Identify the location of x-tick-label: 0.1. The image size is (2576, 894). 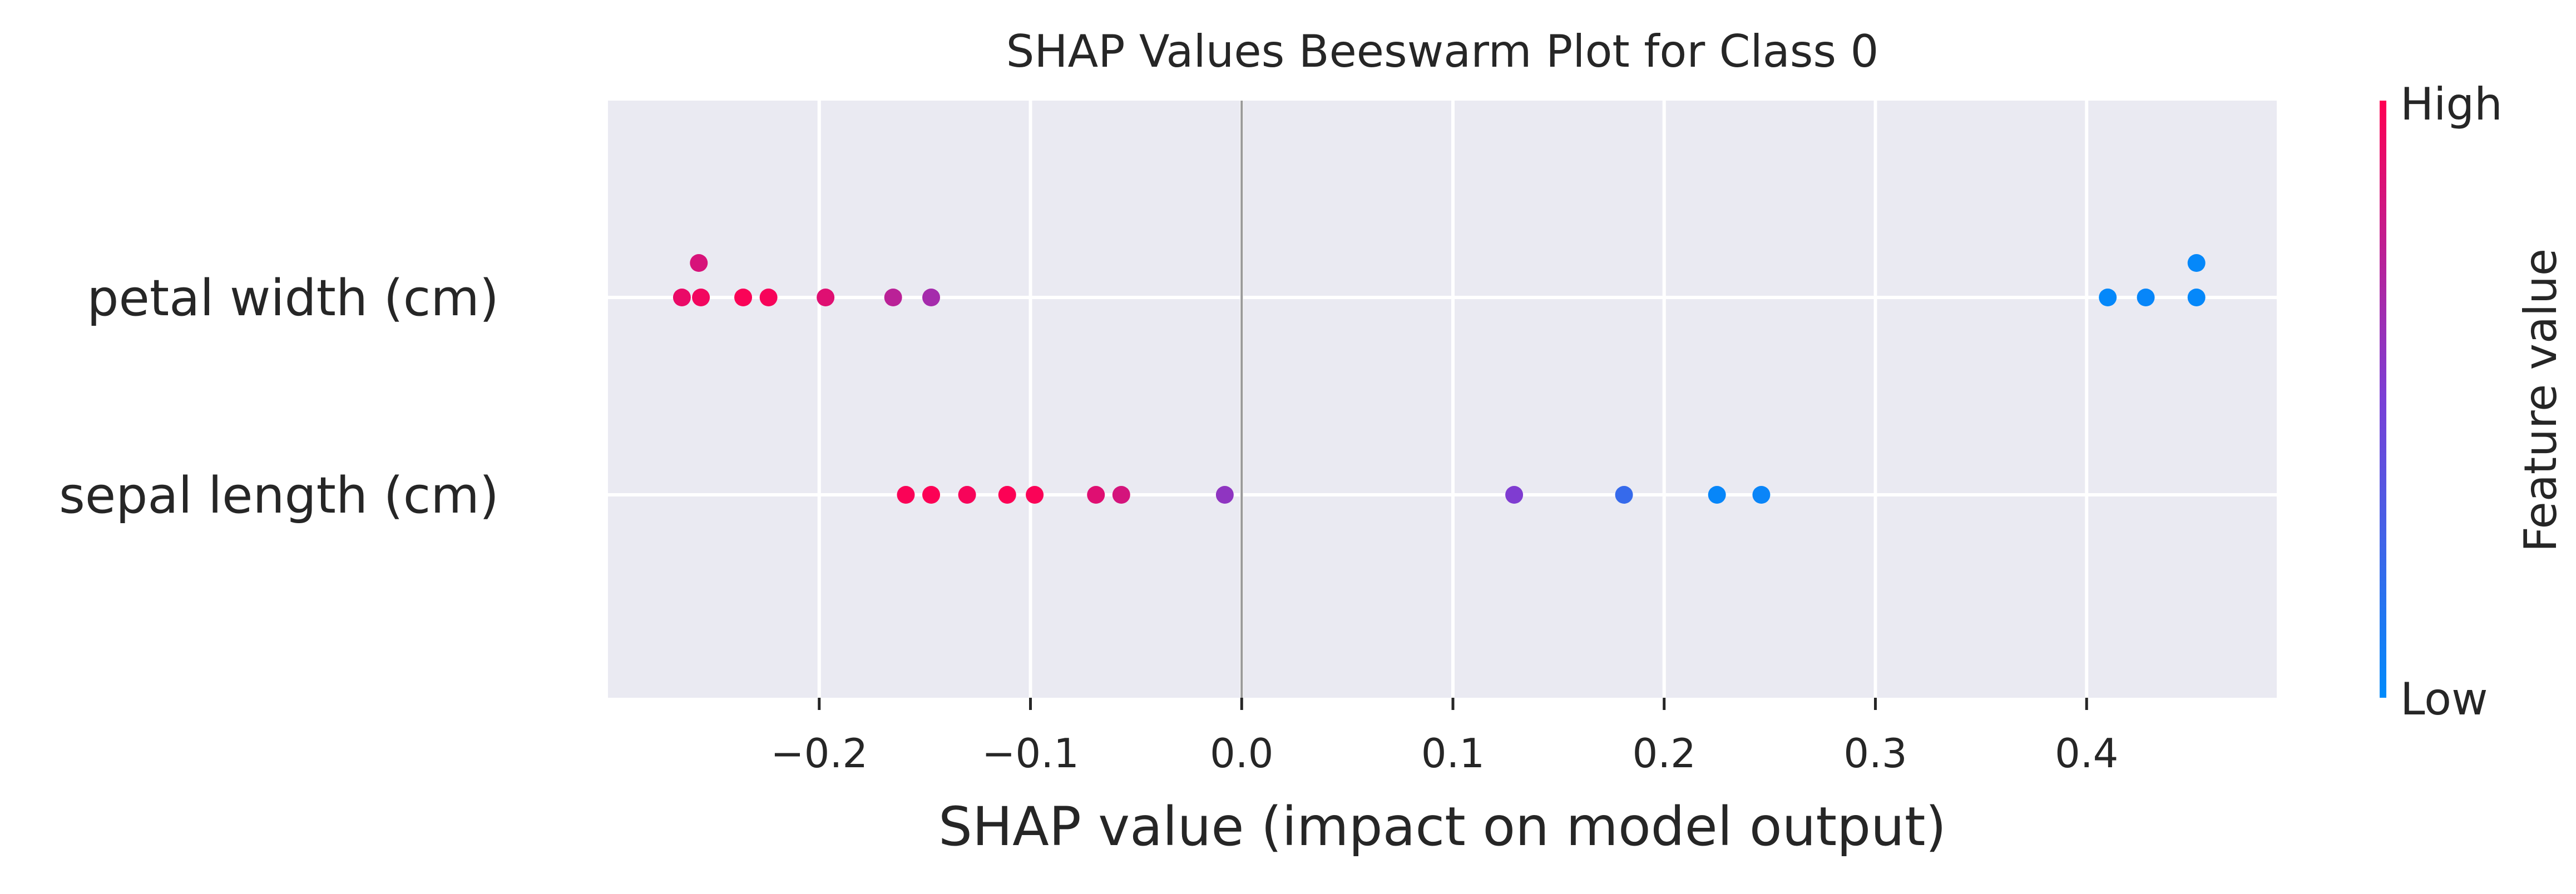
(1453, 753).